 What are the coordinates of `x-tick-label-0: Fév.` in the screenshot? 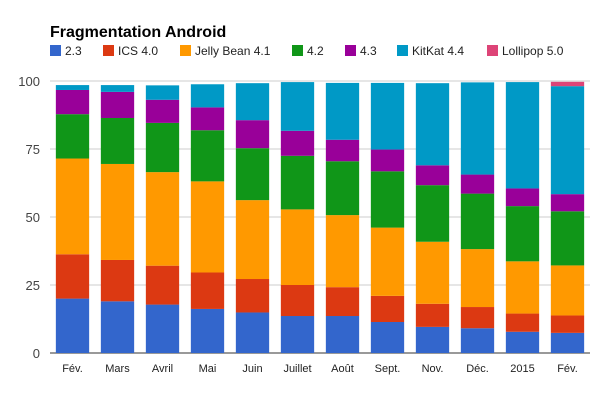 It's located at (72, 369).